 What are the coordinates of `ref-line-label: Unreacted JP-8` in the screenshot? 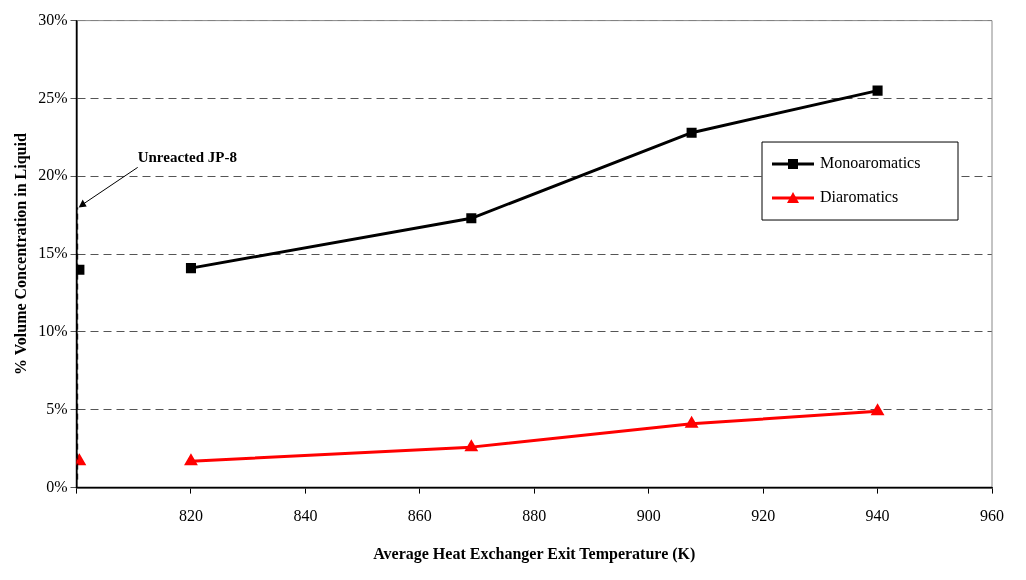 It's located at (187, 156).